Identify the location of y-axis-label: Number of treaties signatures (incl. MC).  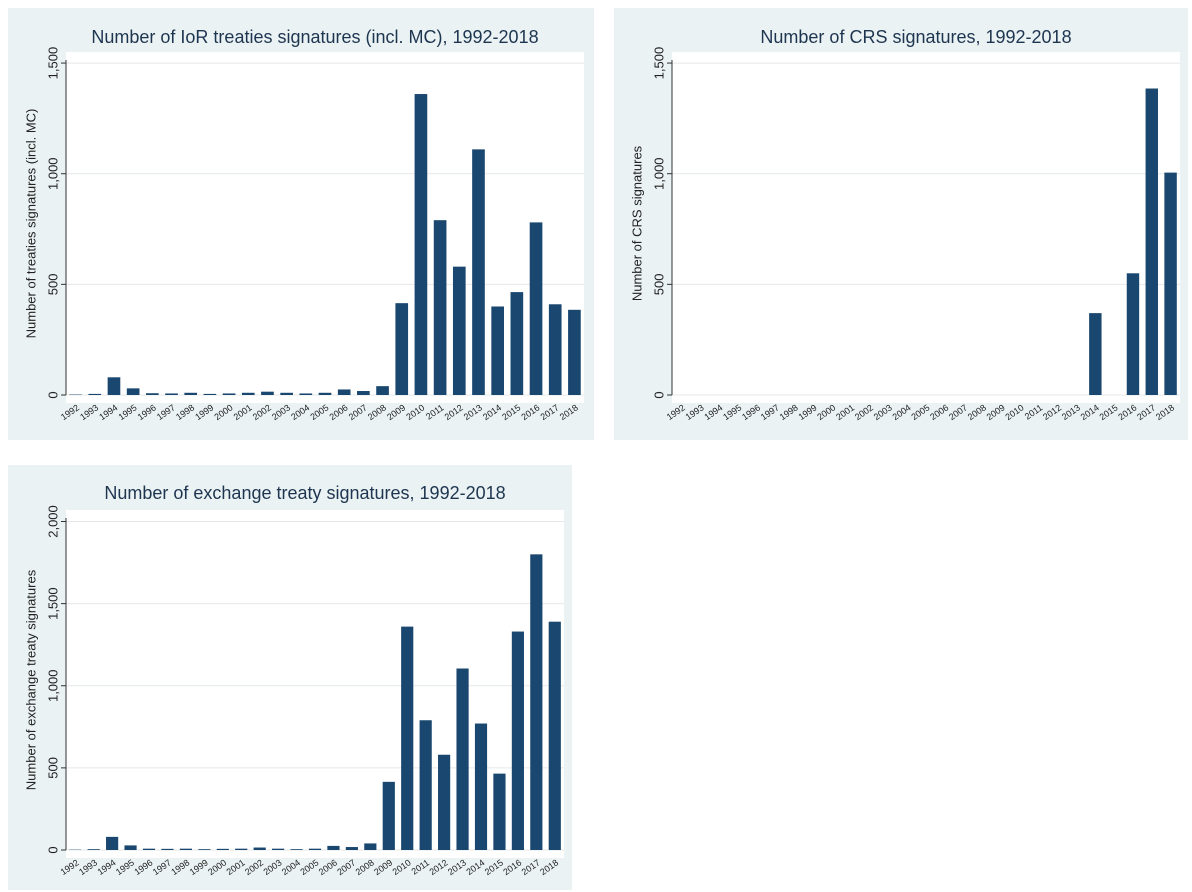
(30, 224).